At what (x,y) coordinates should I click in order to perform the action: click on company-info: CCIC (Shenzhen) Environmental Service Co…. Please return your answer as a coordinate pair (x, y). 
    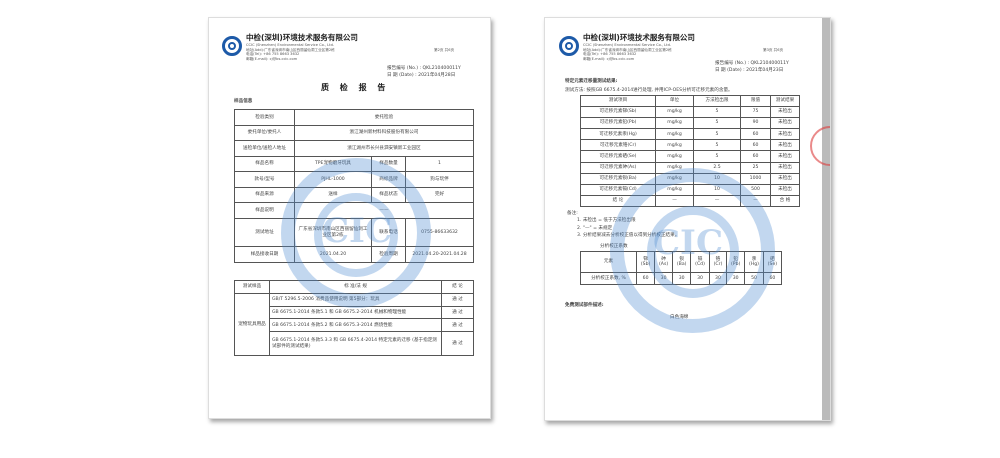
    Looking at the image, I should click on (290, 52).